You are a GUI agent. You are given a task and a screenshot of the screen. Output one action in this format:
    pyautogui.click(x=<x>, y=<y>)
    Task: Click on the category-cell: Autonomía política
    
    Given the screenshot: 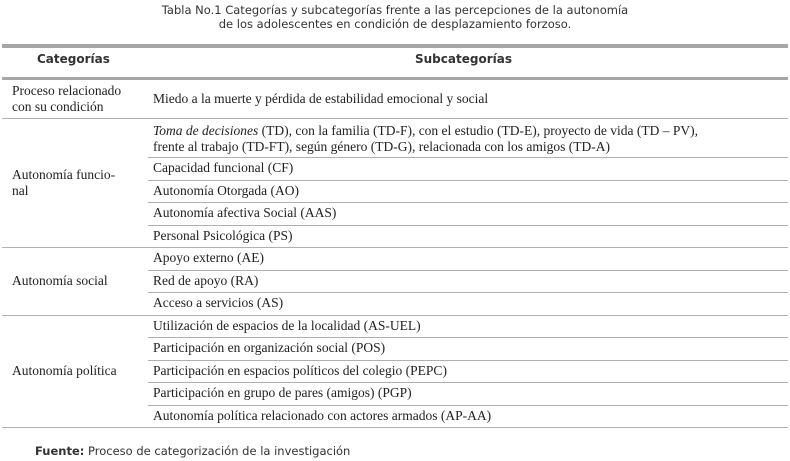 What is the action you would take?
    pyautogui.click(x=64, y=371)
    